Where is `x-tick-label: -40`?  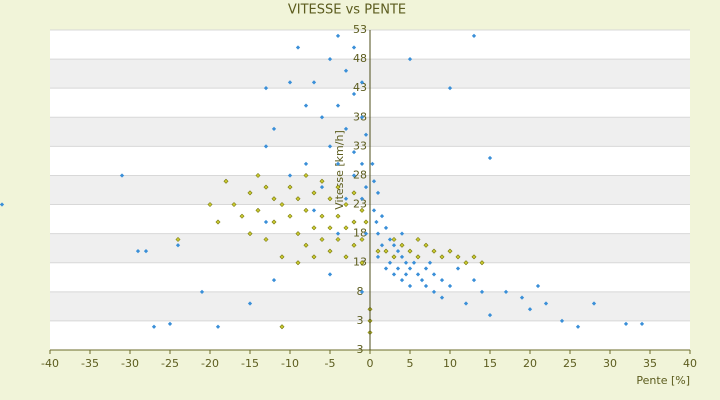
x-tick-label: -40 is located at coordinates (50, 363).